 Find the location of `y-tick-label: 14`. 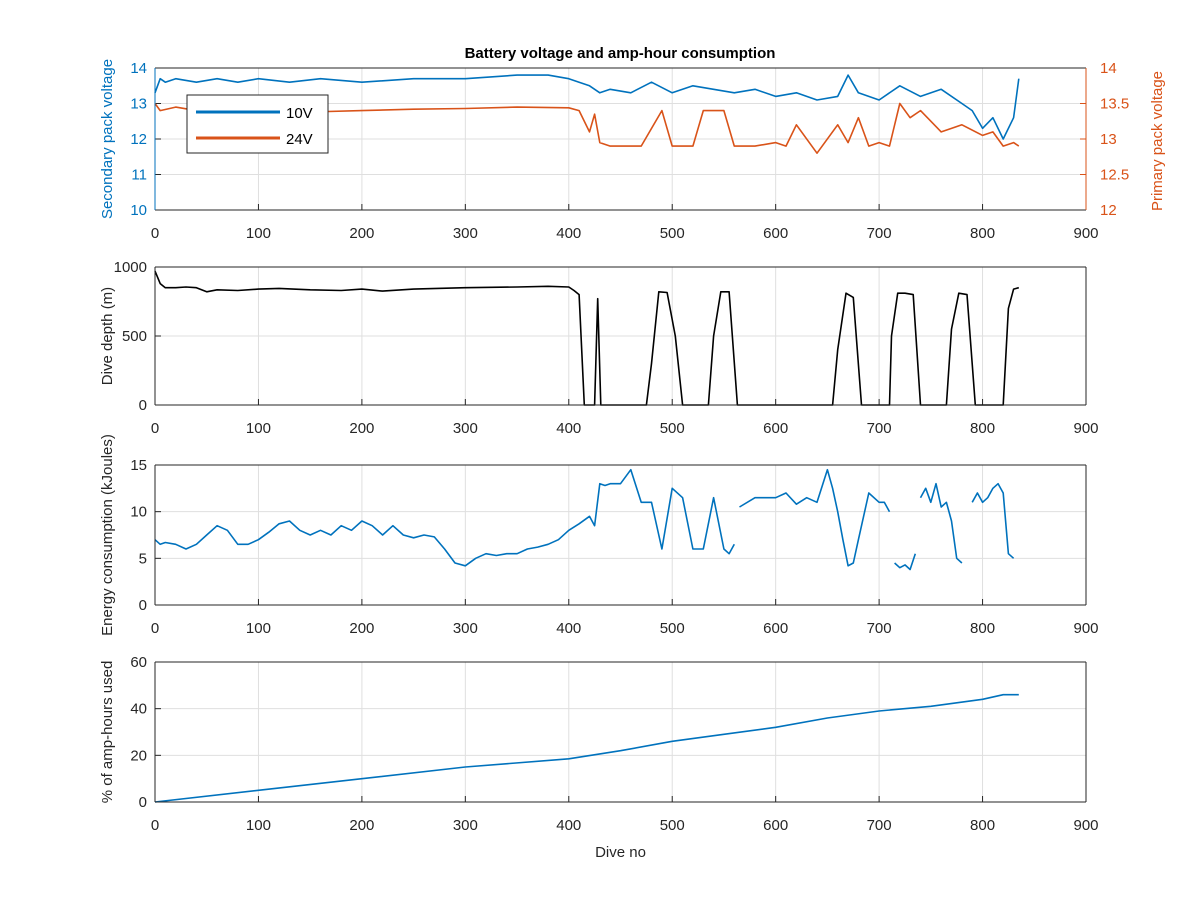

y-tick-label: 14 is located at coordinates (138, 68).